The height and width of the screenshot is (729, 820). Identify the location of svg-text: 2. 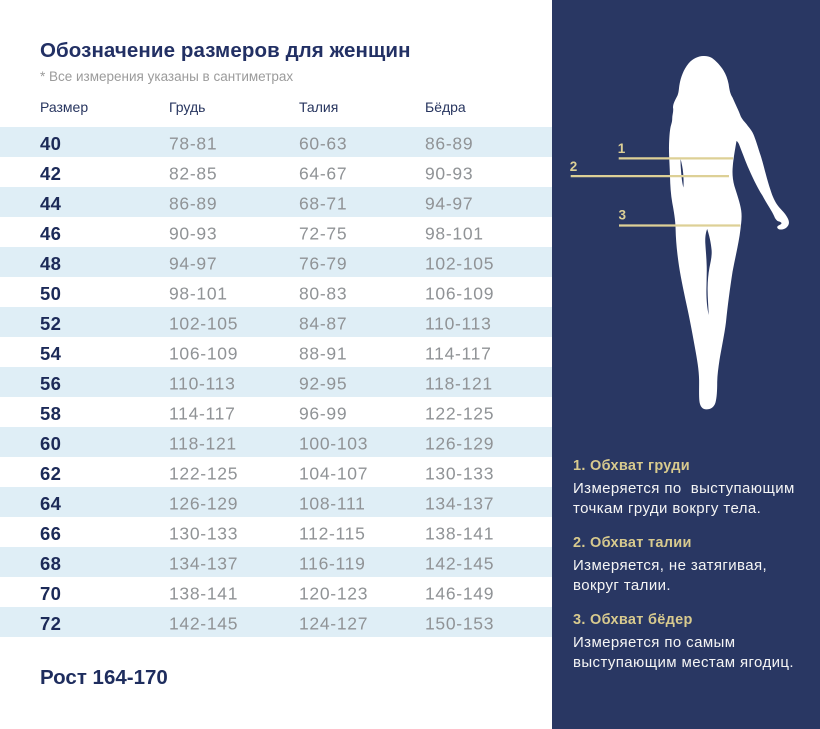
(574, 166).